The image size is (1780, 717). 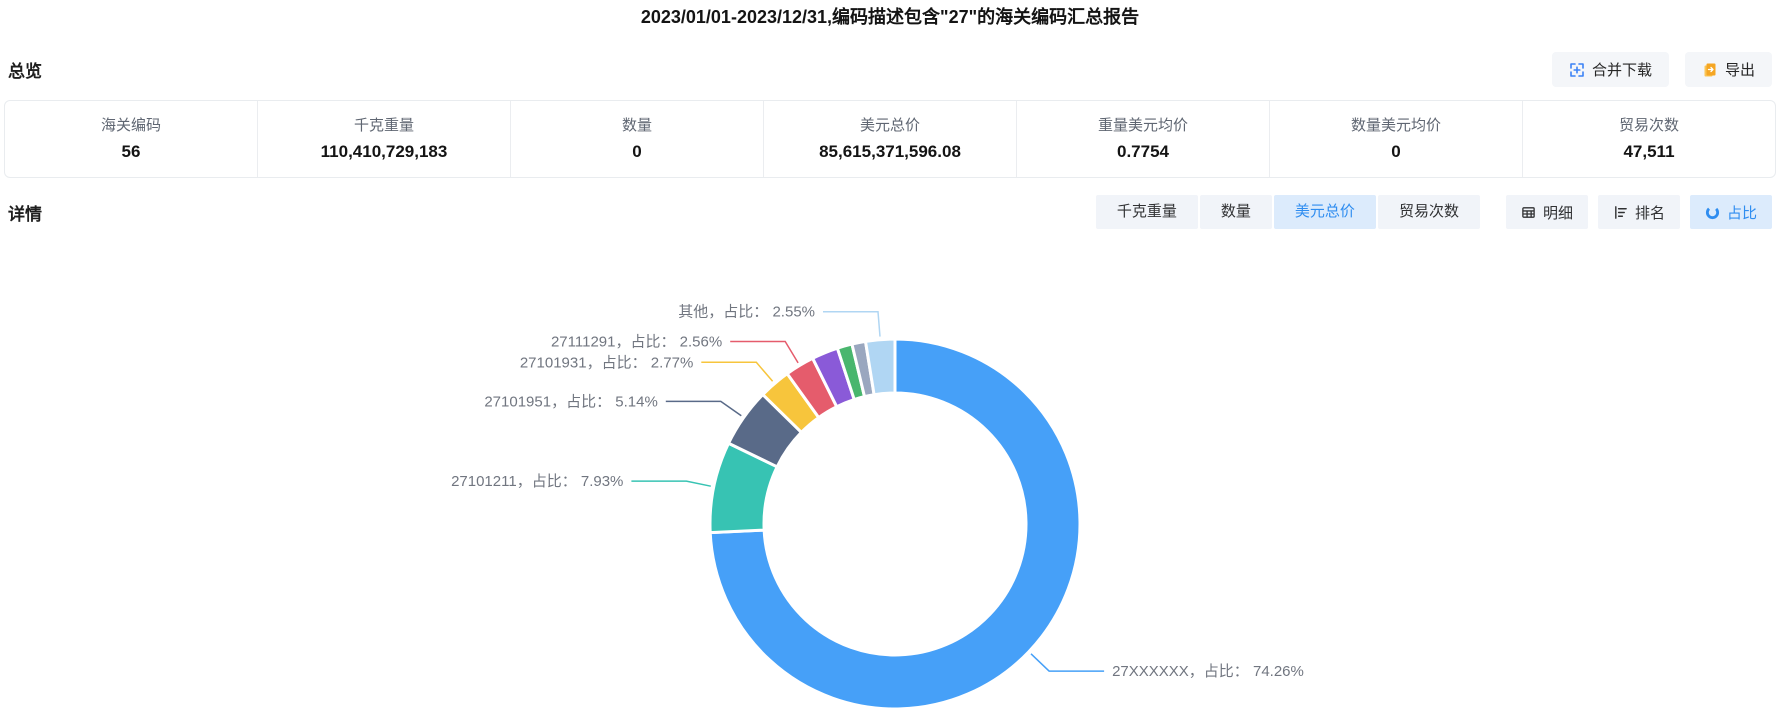 What do you see at coordinates (1739, 70) in the screenshot?
I see `export-label: 导出` at bounding box center [1739, 70].